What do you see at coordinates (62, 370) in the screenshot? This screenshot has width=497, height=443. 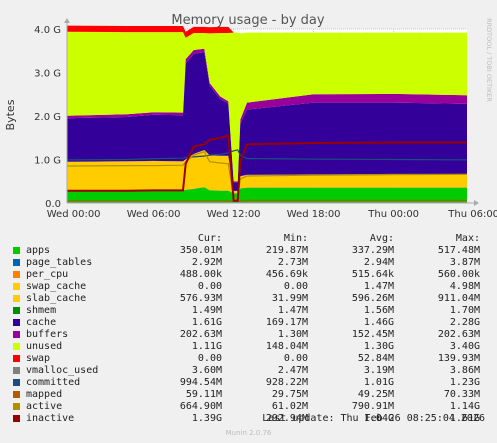 I see `legend-name: vmalloc_used` at bounding box center [62, 370].